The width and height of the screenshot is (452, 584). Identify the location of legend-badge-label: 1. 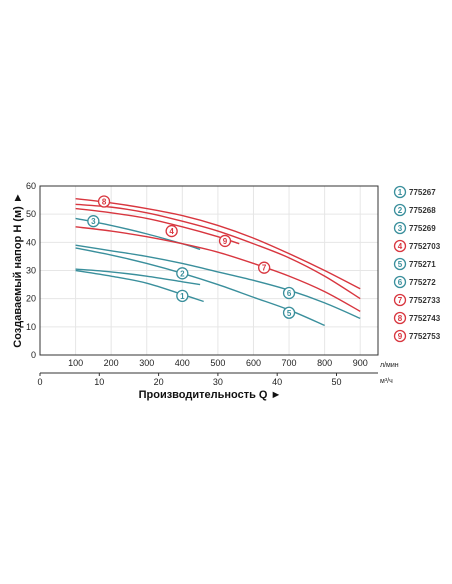
(400, 192).